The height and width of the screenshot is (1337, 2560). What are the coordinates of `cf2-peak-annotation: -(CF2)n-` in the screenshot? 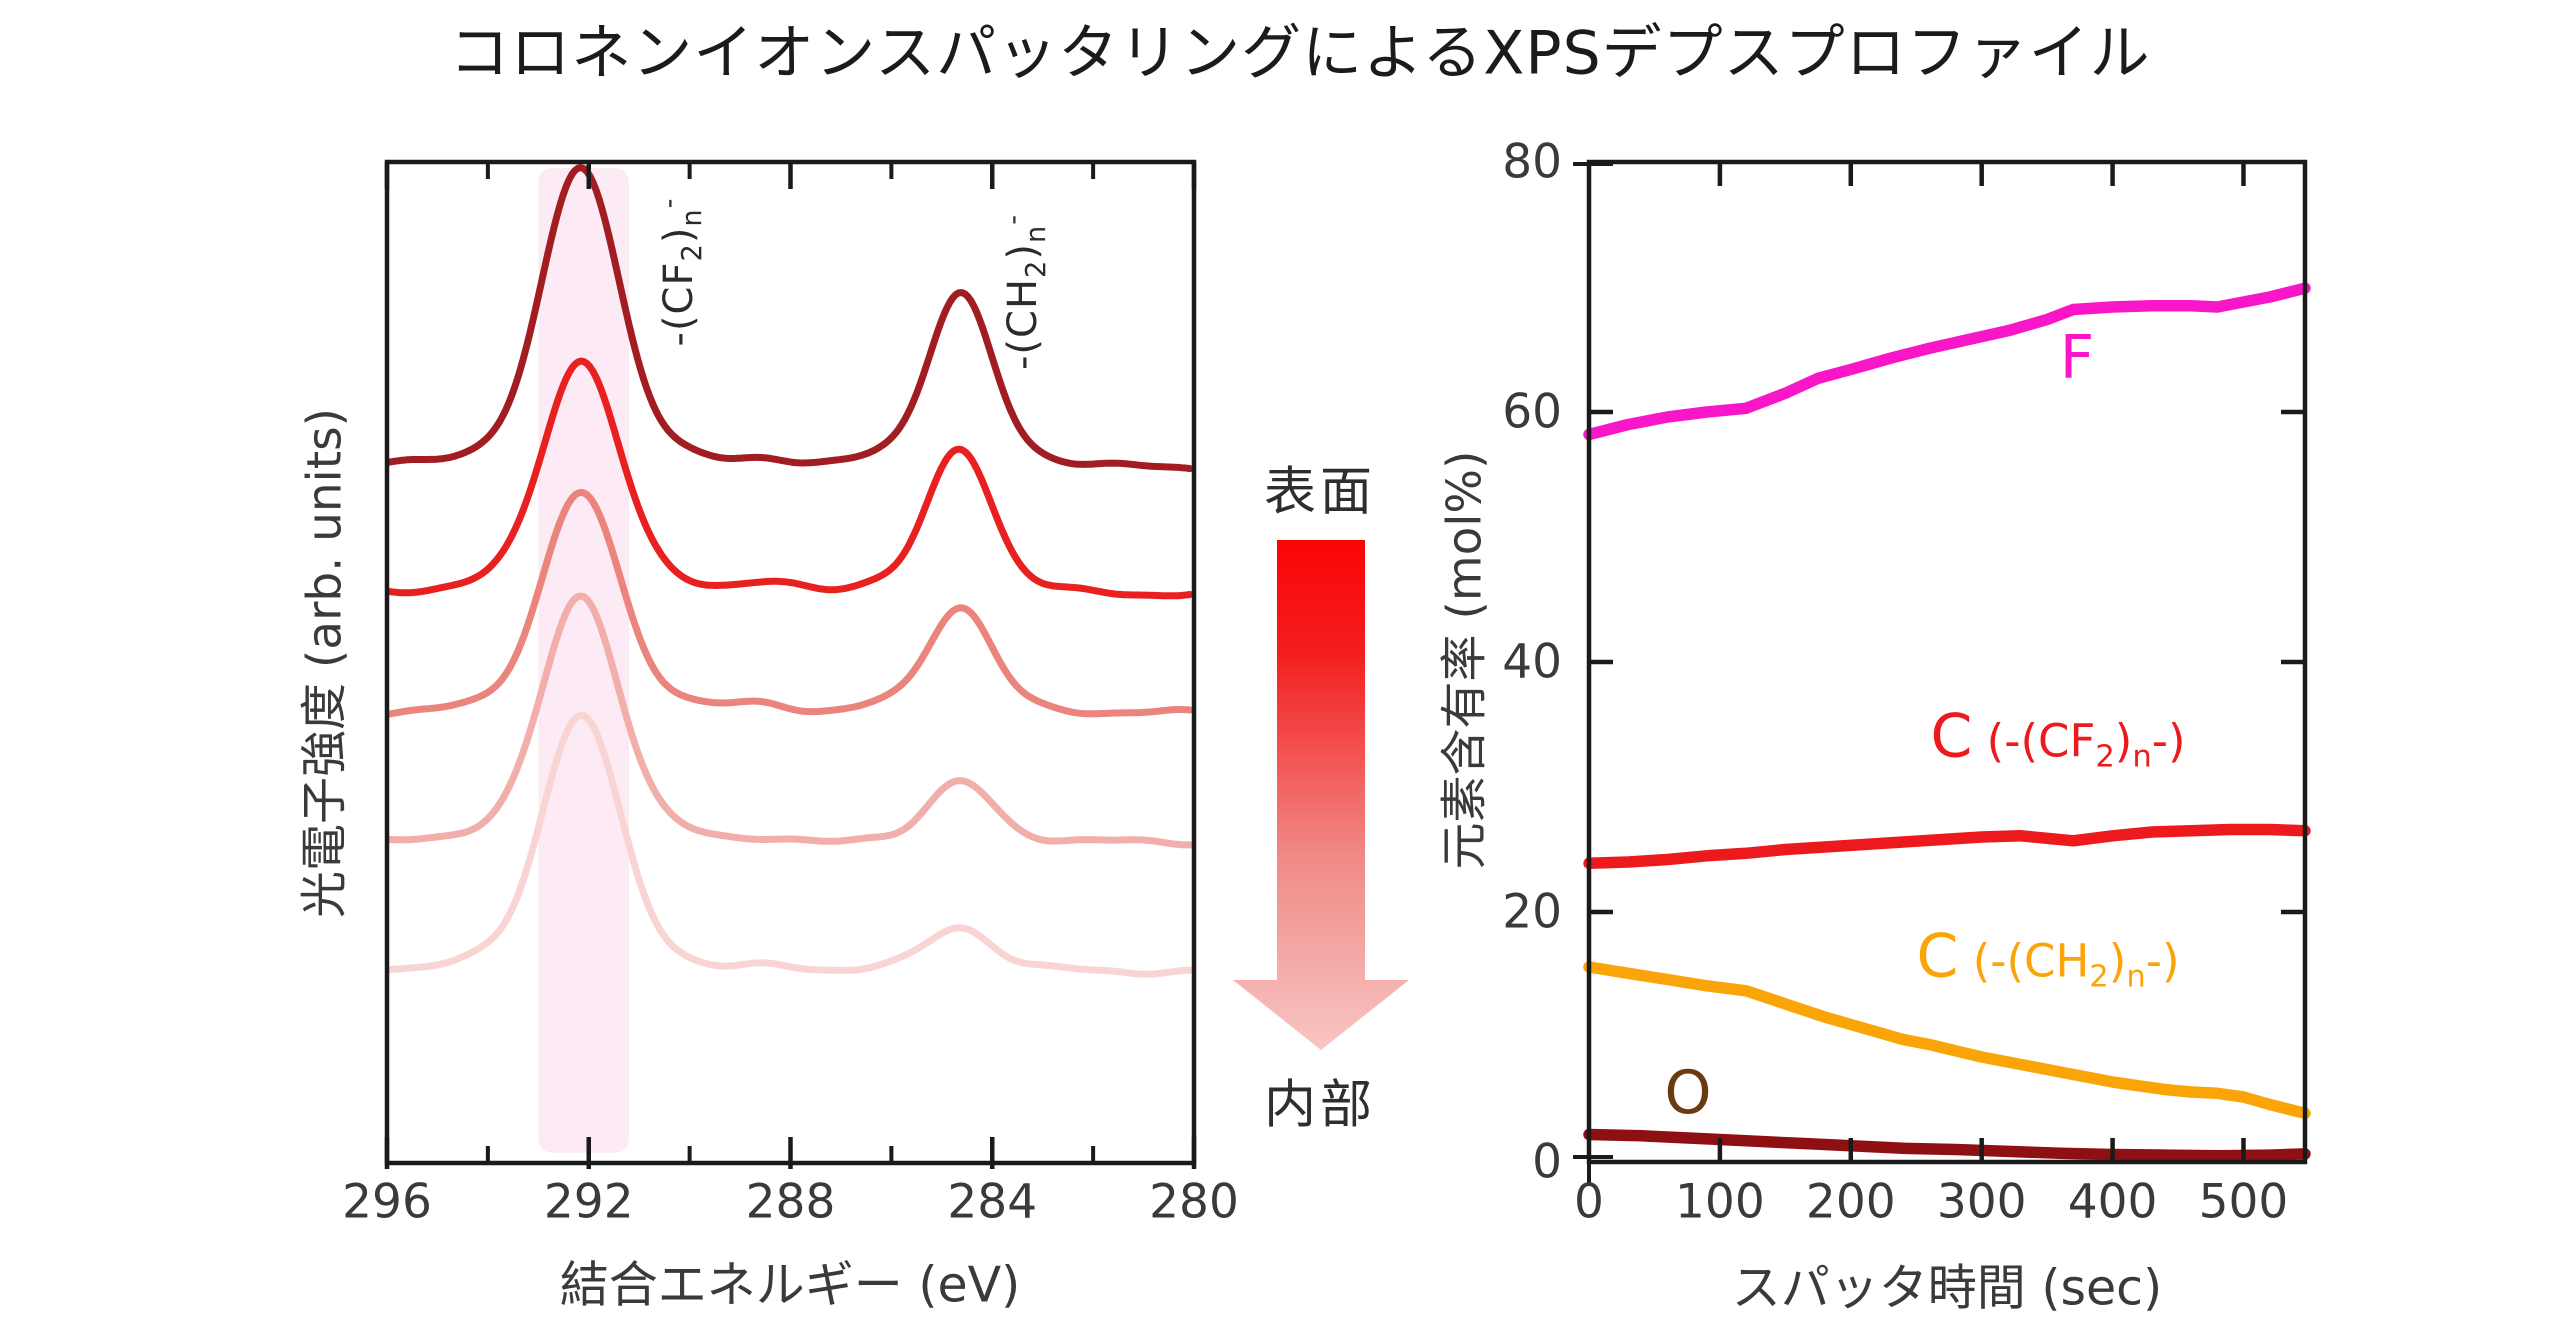 It's located at (681, 272).